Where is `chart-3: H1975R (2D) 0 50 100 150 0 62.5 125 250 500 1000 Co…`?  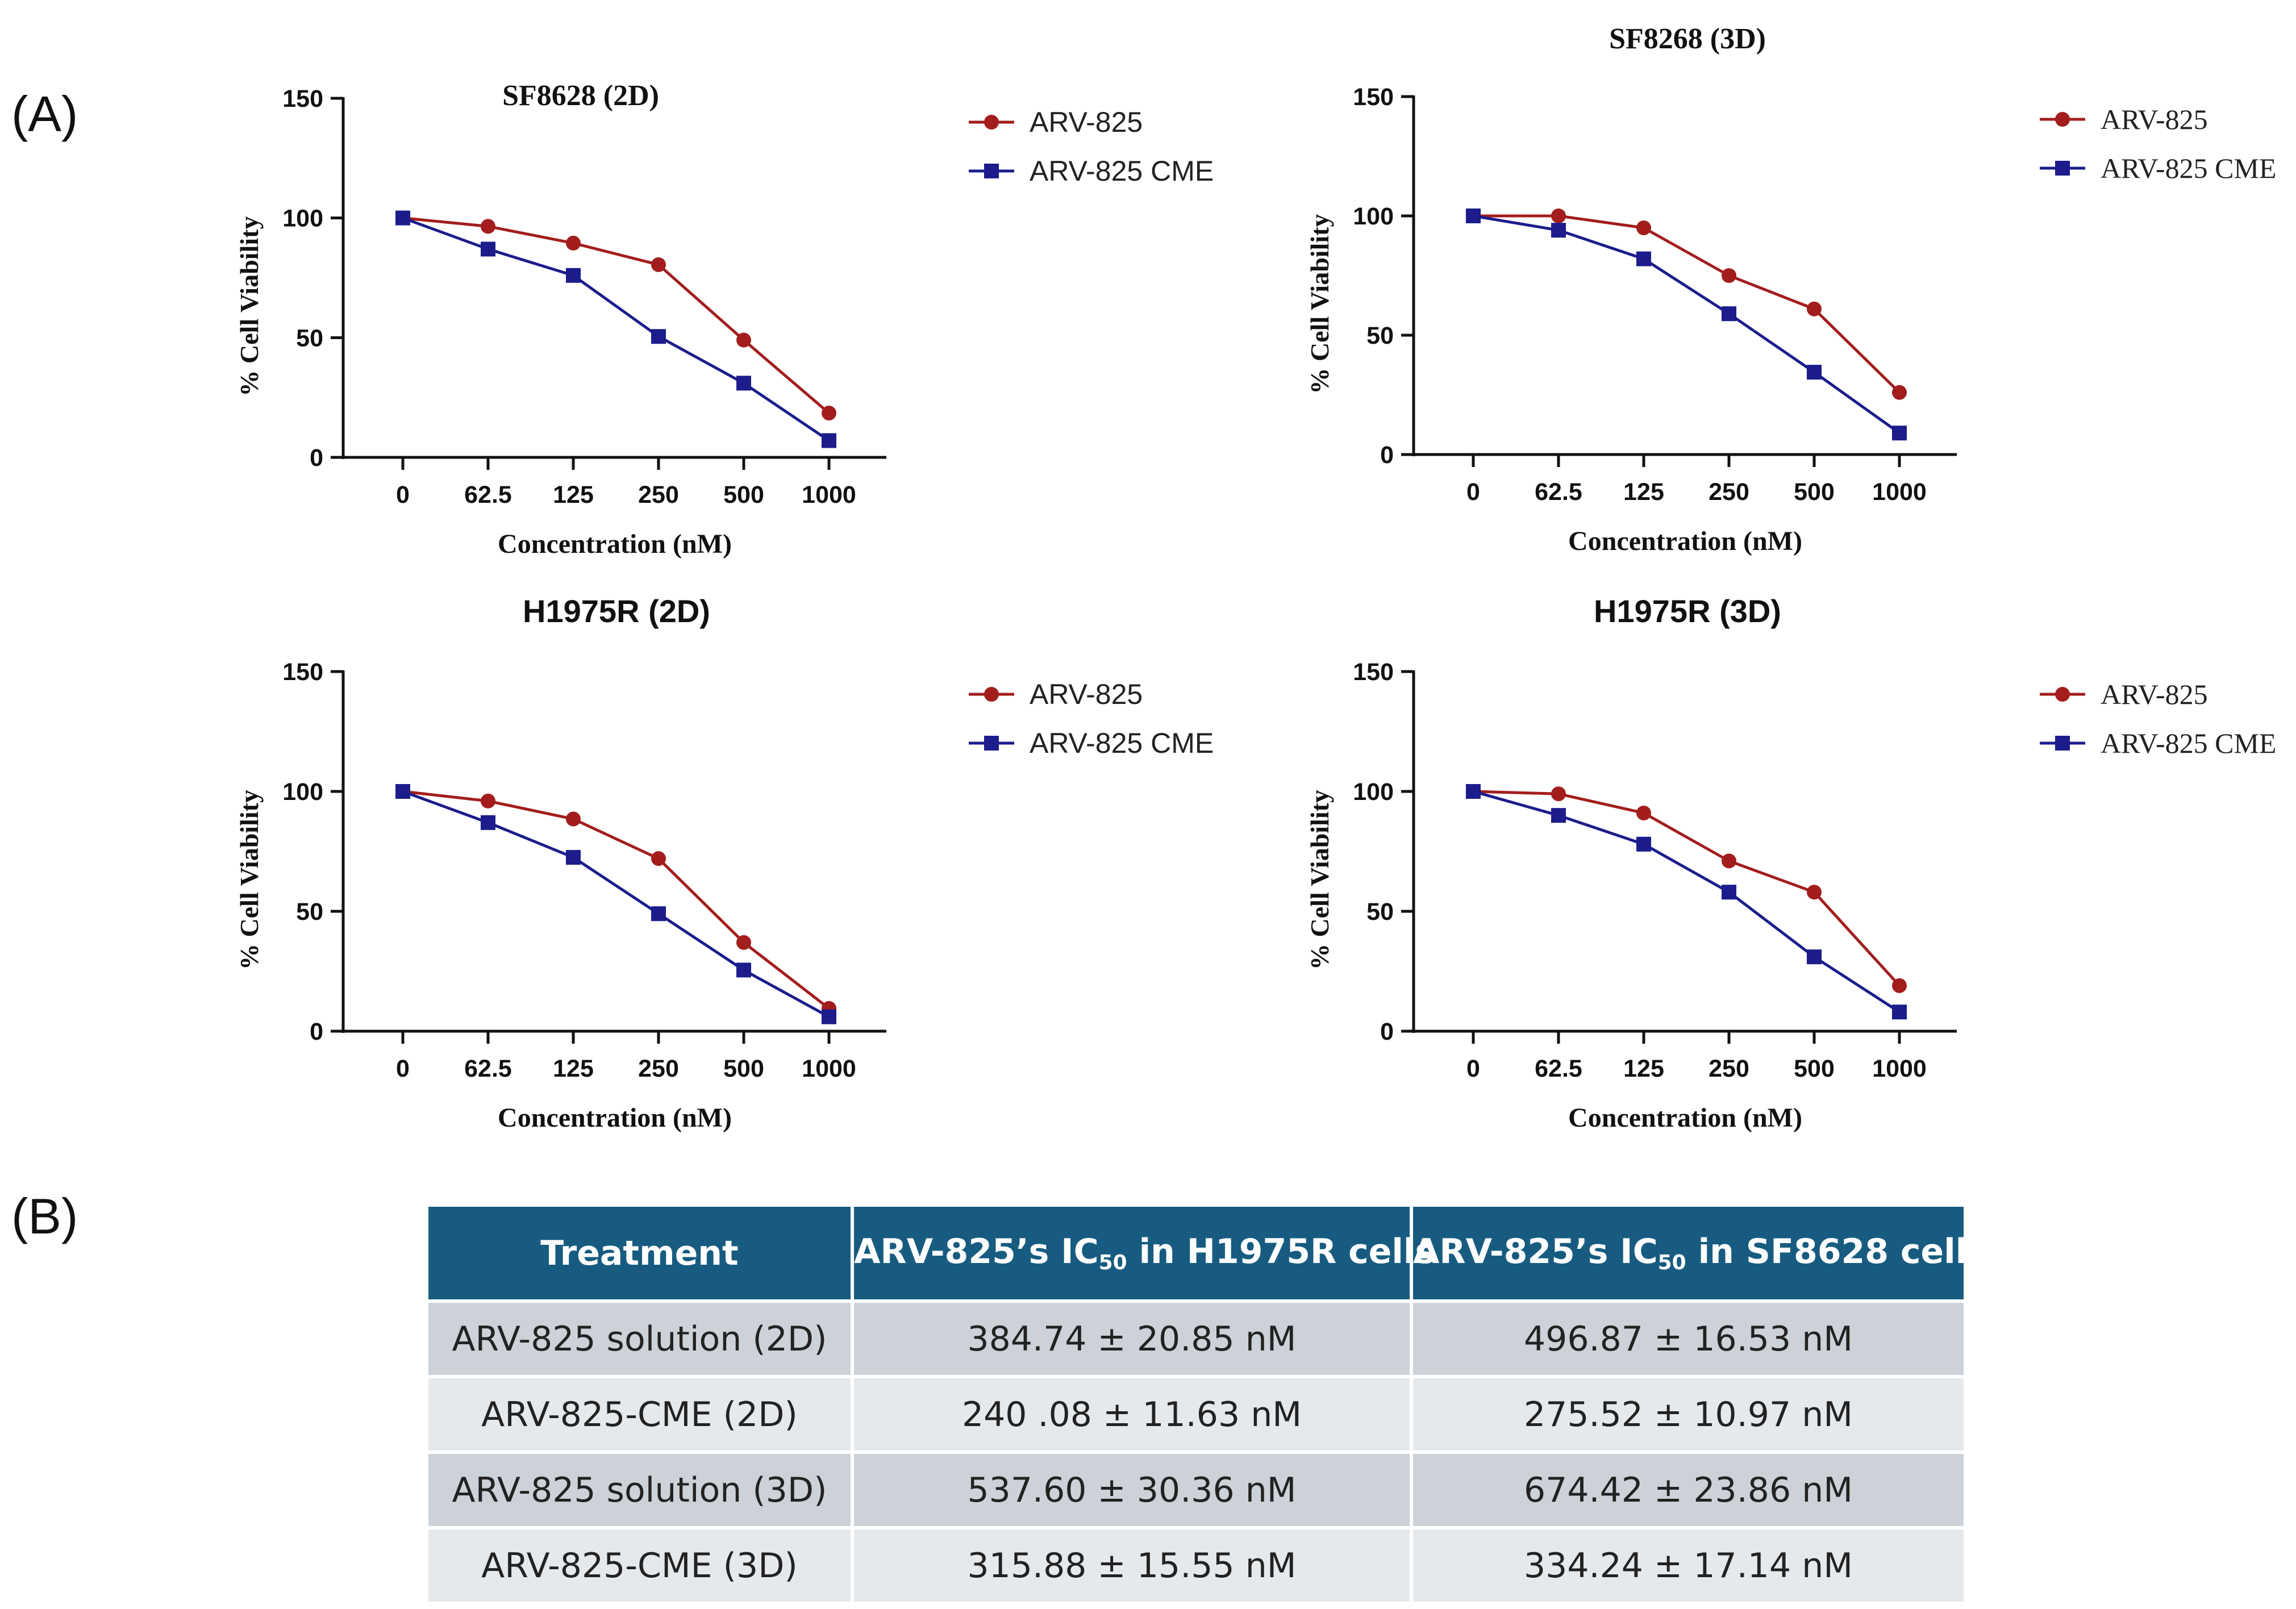 chart-3: H1975R (2D) 0 50 100 150 0 62.5 125 250 500 1000 Co… is located at coordinates (724, 863).